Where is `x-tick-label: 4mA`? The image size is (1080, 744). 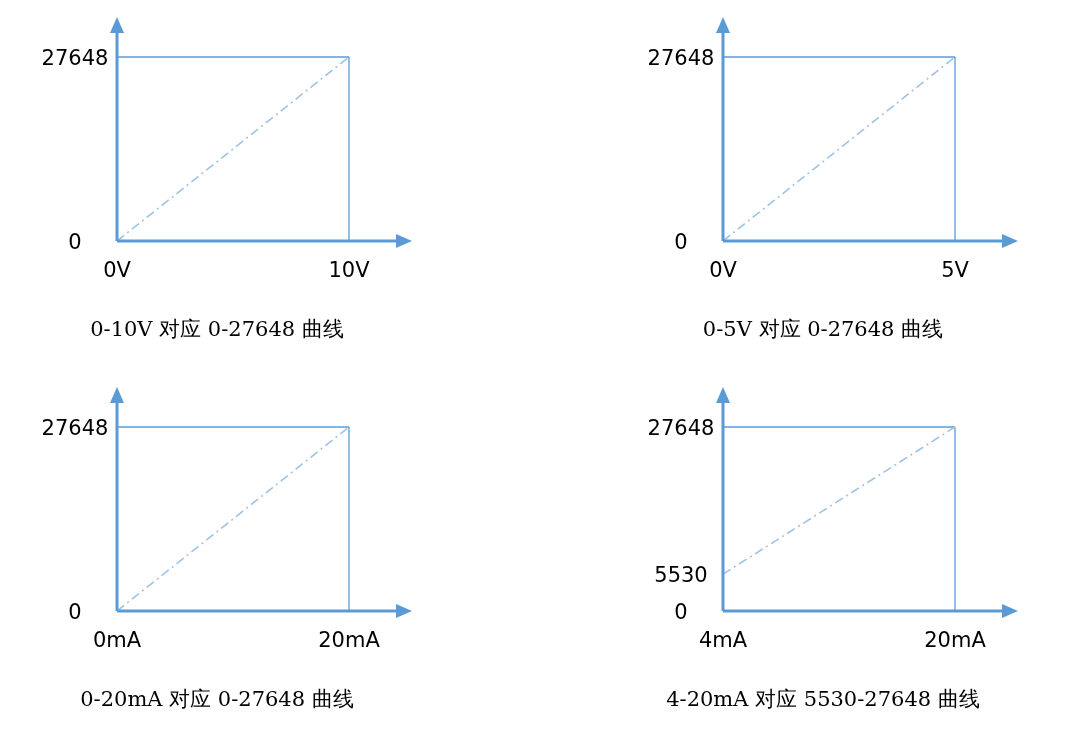
x-tick-label: 4mA is located at coordinates (723, 640).